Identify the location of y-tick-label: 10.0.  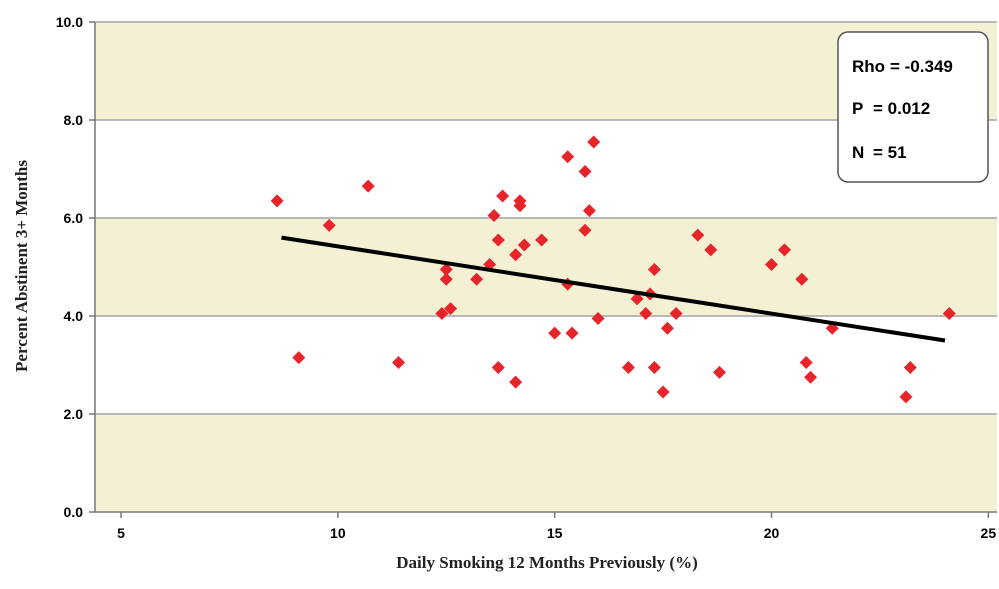
(69, 22).